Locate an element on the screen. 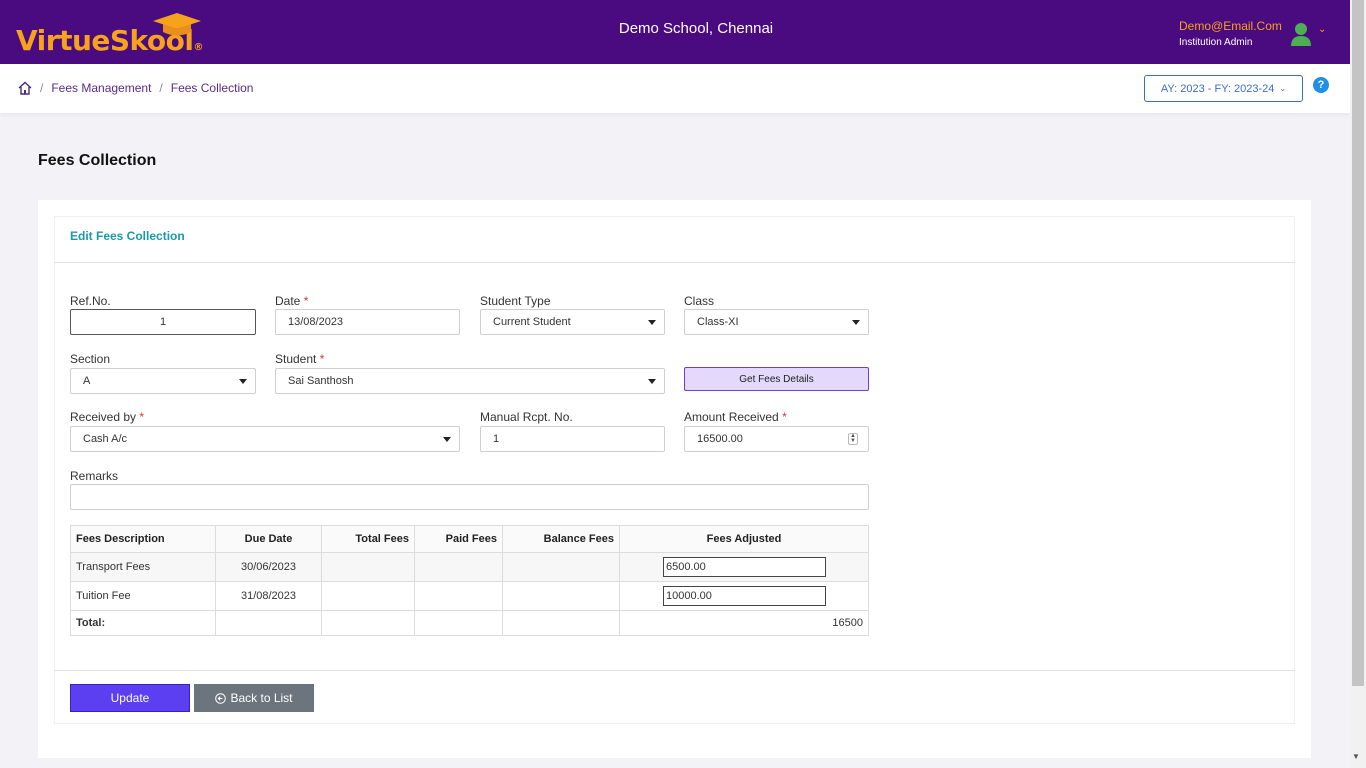 The image size is (1366, 768). school-name: Demo School, Chennai is located at coordinates (696, 28).